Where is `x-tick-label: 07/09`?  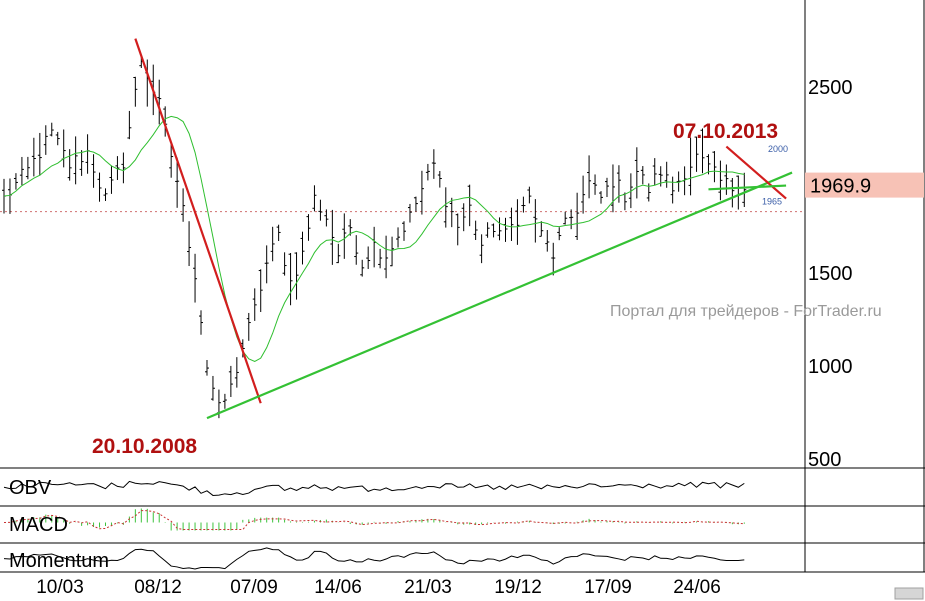 x-tick-label: 07/09 is located at coordinates (254, 587).